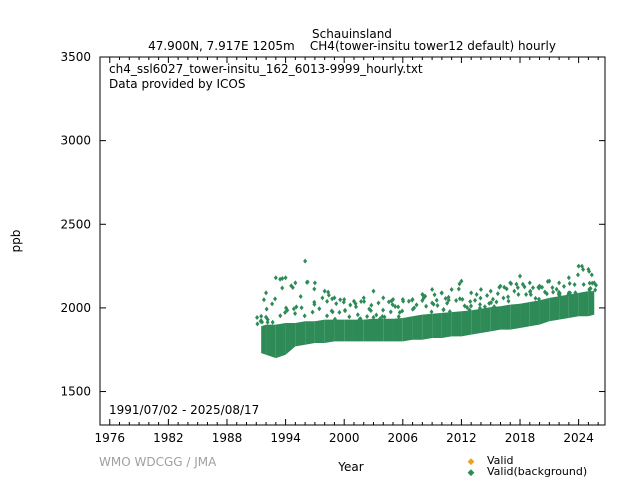 This screenshot has height=480, width=640. Describe the element at coordinates (168, 438) in the screenshot. I see `x-tick-label: 1982` at that location.